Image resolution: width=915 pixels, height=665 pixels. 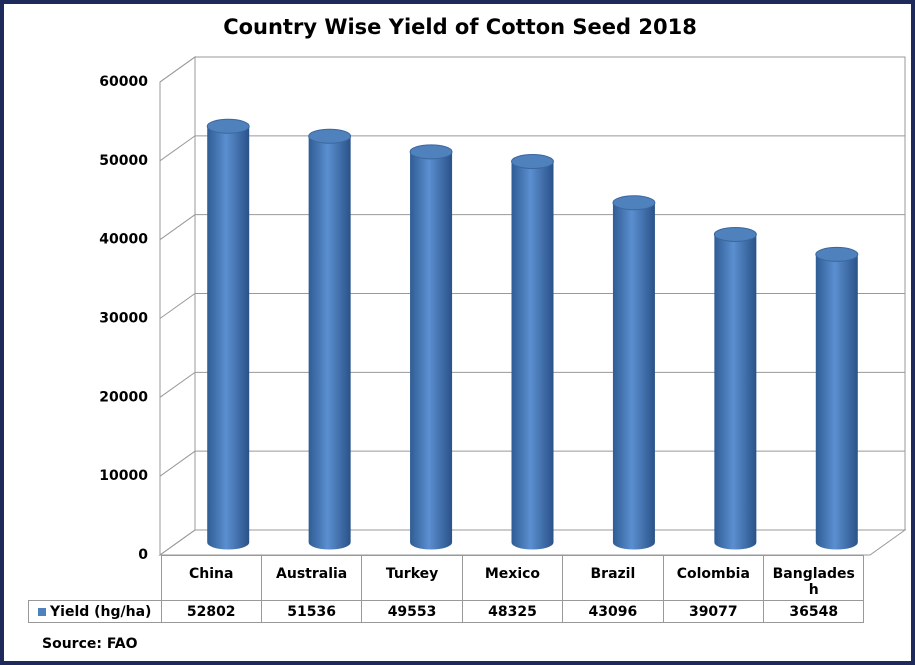 I want to click on y-tick-label: 40000, so click(x=123, y=240).